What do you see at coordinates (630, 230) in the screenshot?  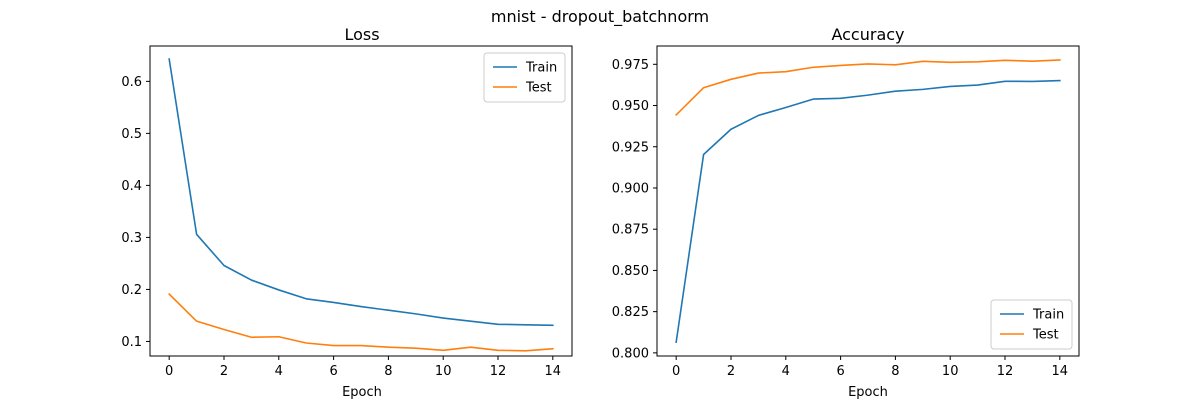 I see `accuracy-y-tick-label: 0.875` at bounding box center [630, 230].